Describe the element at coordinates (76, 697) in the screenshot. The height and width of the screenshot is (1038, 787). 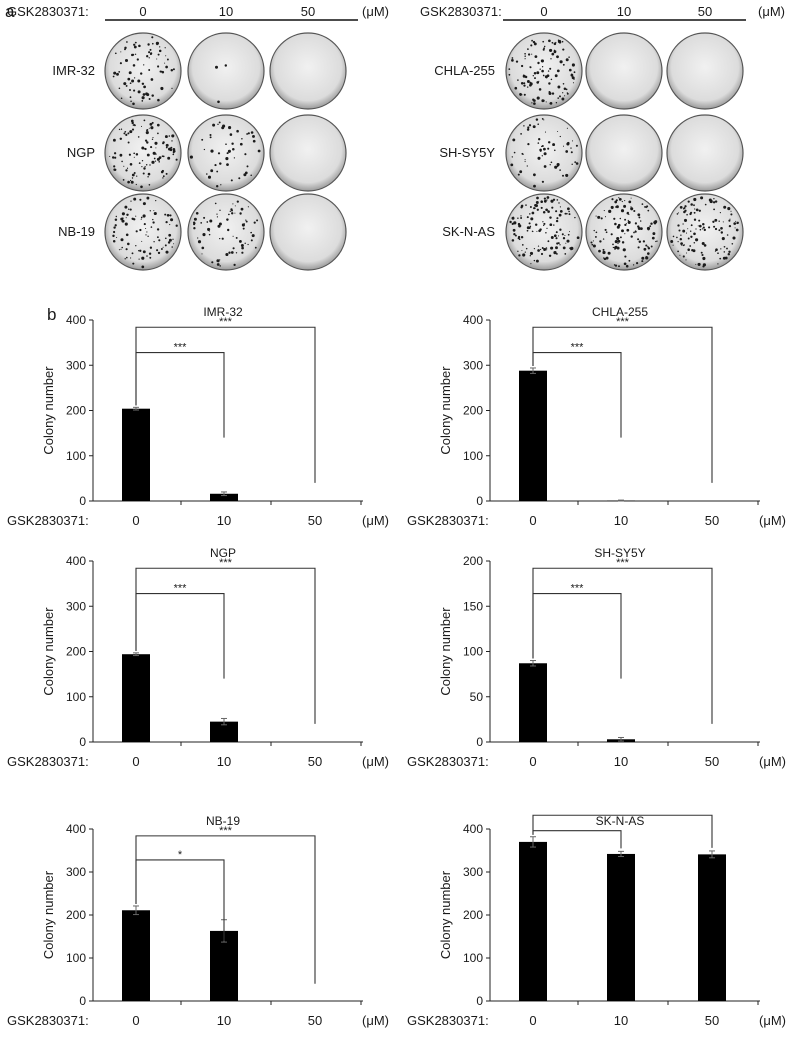
I see `y-tick-label: 100` at that location.